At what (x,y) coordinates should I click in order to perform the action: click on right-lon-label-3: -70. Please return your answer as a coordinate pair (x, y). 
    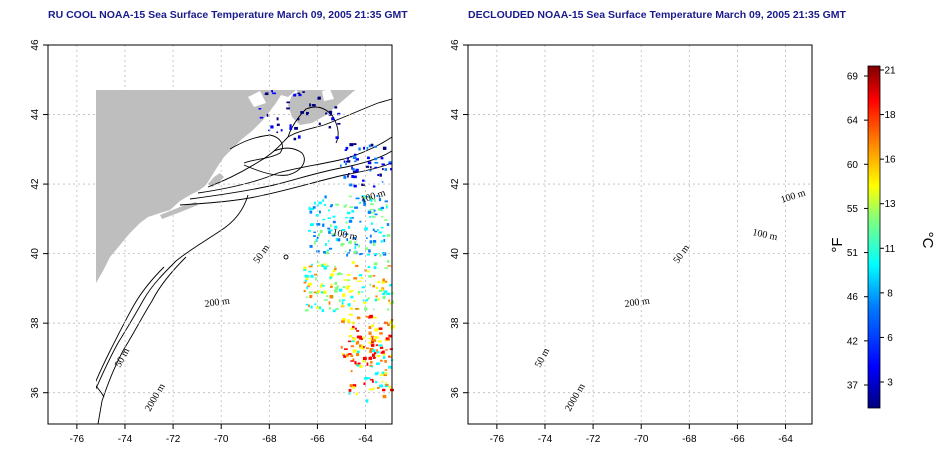
    Looking at the image, I should click on (641, 439).